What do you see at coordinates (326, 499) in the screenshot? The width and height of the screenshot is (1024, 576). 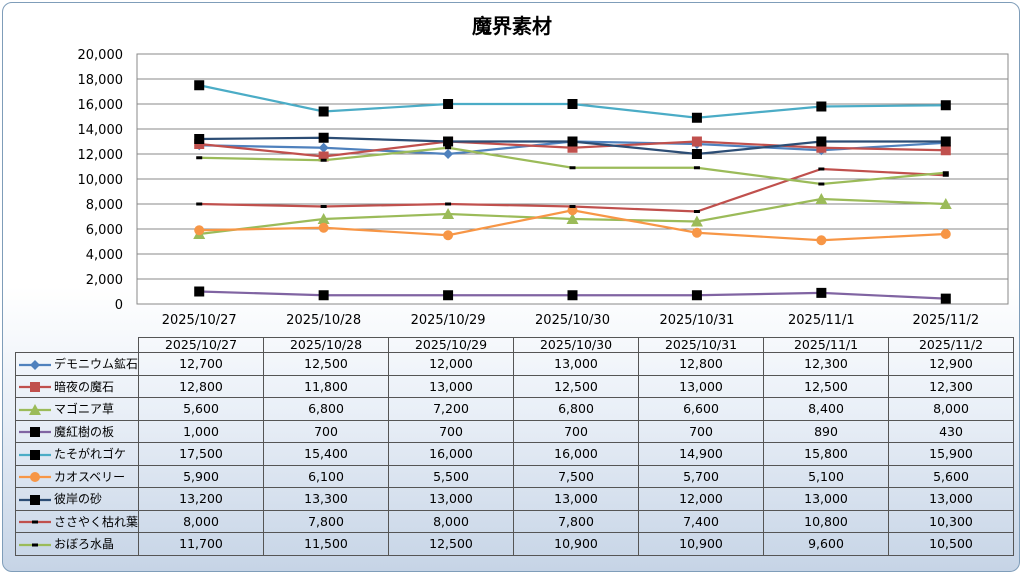 I see `table-value-cell: 13,300` at bounding box center [326, 499].